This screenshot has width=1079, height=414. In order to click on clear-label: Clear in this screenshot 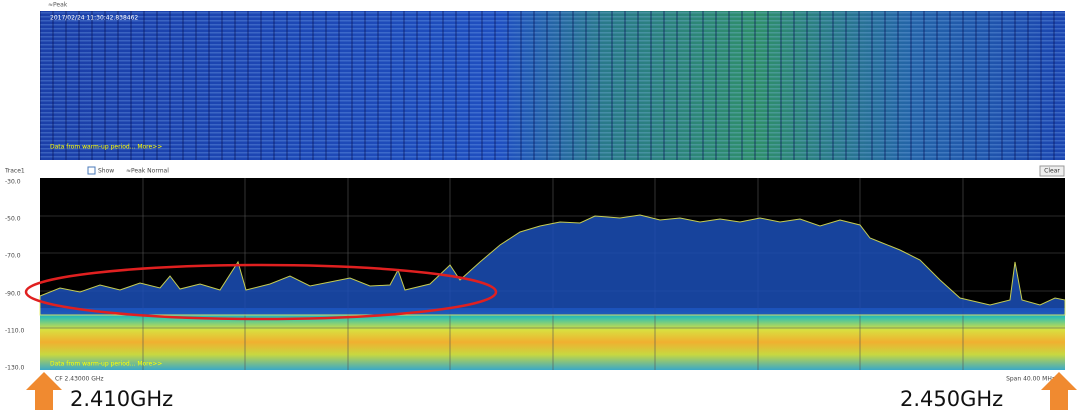, I will do `click(1052, 171)`.